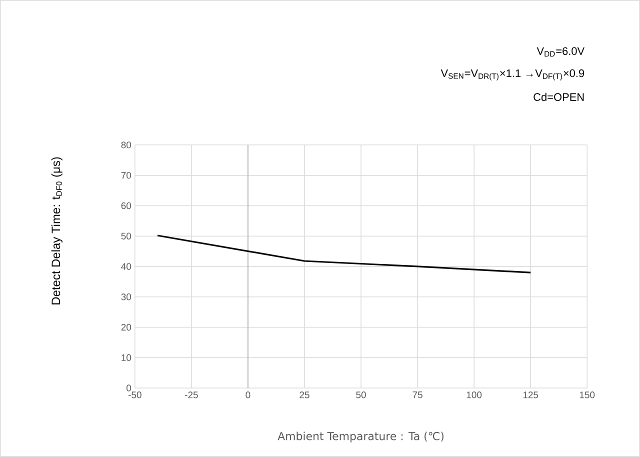 This screenshot has width=640, height=457. What do you see at coordinates (248, 395) in the screenshot?
I see `x-tick-label: 0` at bounding box center [248, 395].